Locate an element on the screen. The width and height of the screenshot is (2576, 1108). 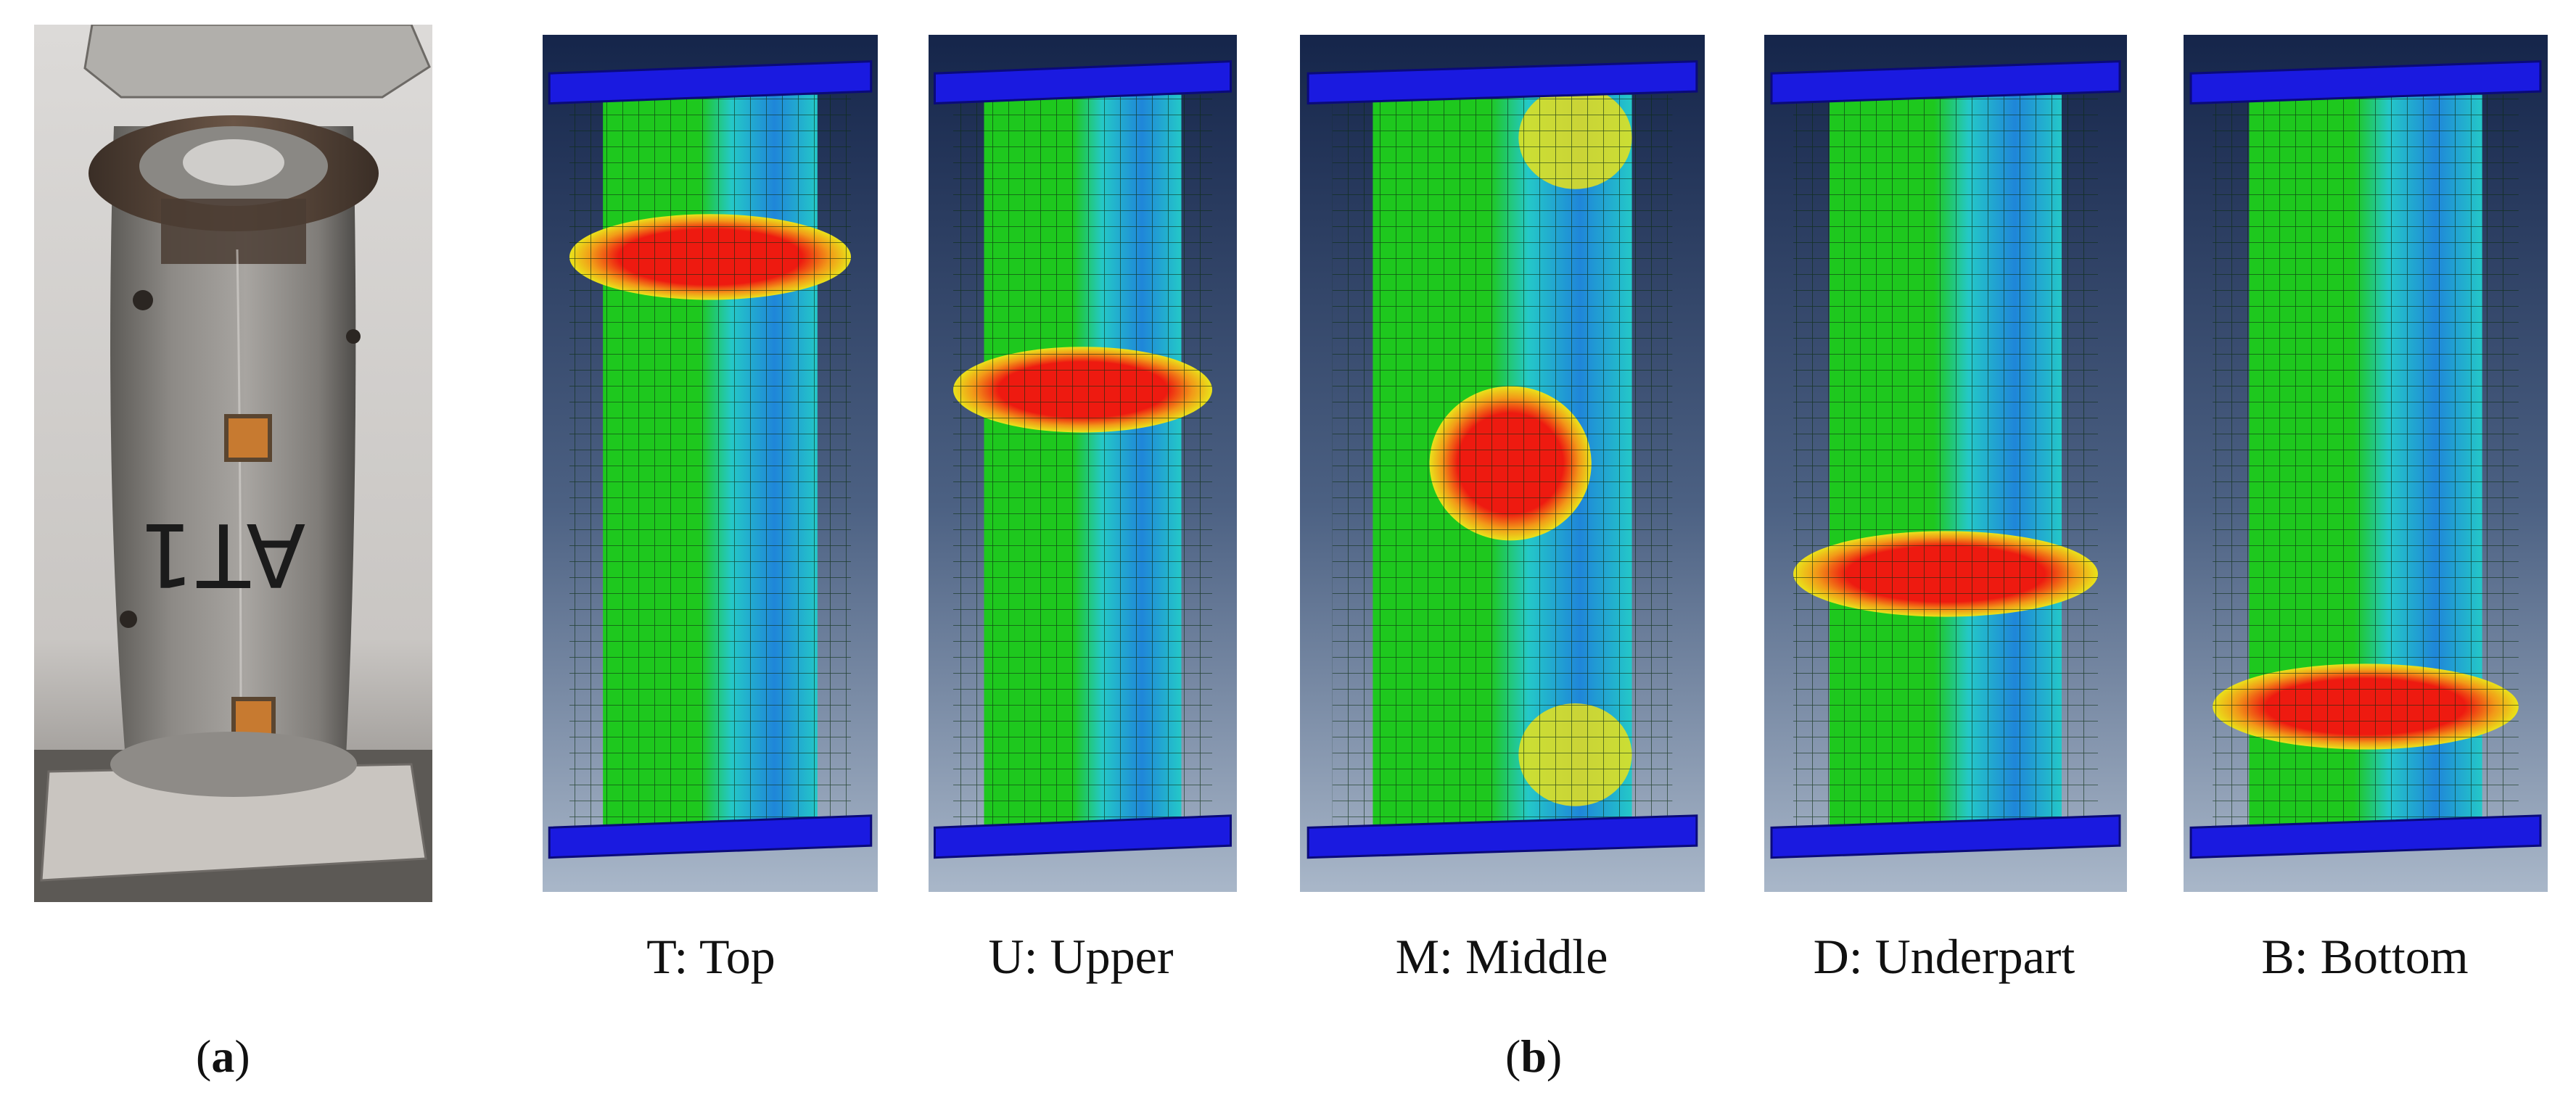
fea-model-D is located at coordinates (1945, 463).